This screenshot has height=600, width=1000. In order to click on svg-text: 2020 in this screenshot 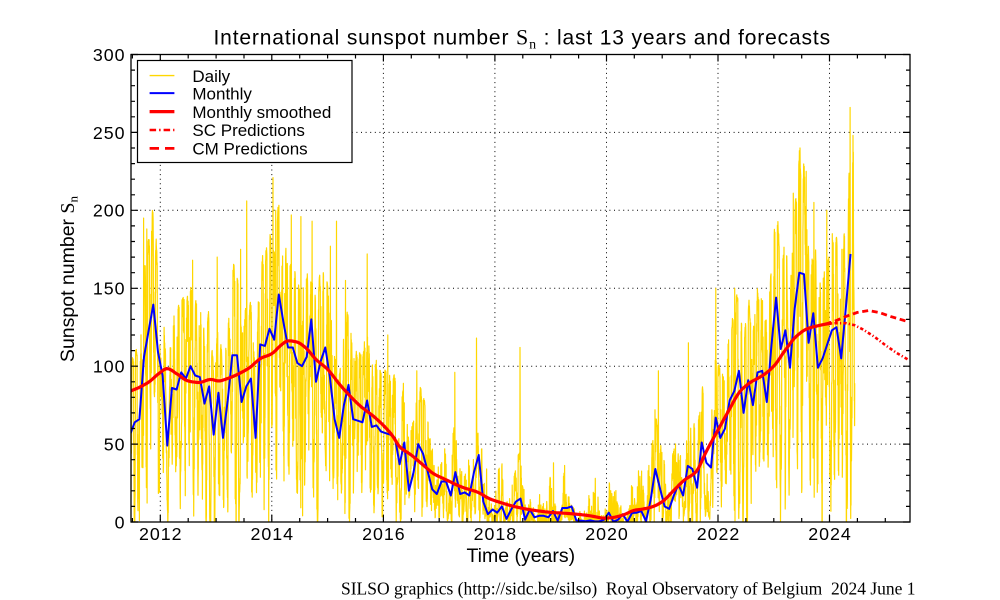, I will do `click(607, 534)`.